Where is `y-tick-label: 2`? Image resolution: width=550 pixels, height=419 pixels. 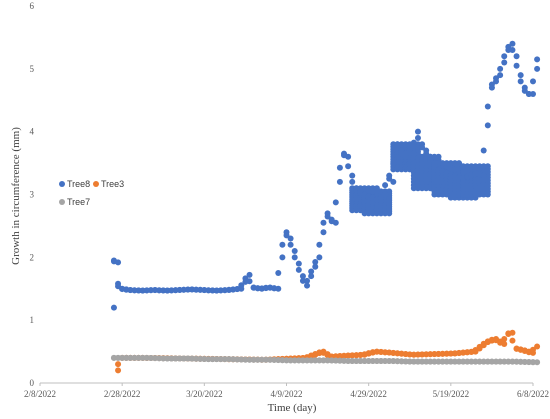
y-tick-label: 2 is located at coordinates (32, 257).